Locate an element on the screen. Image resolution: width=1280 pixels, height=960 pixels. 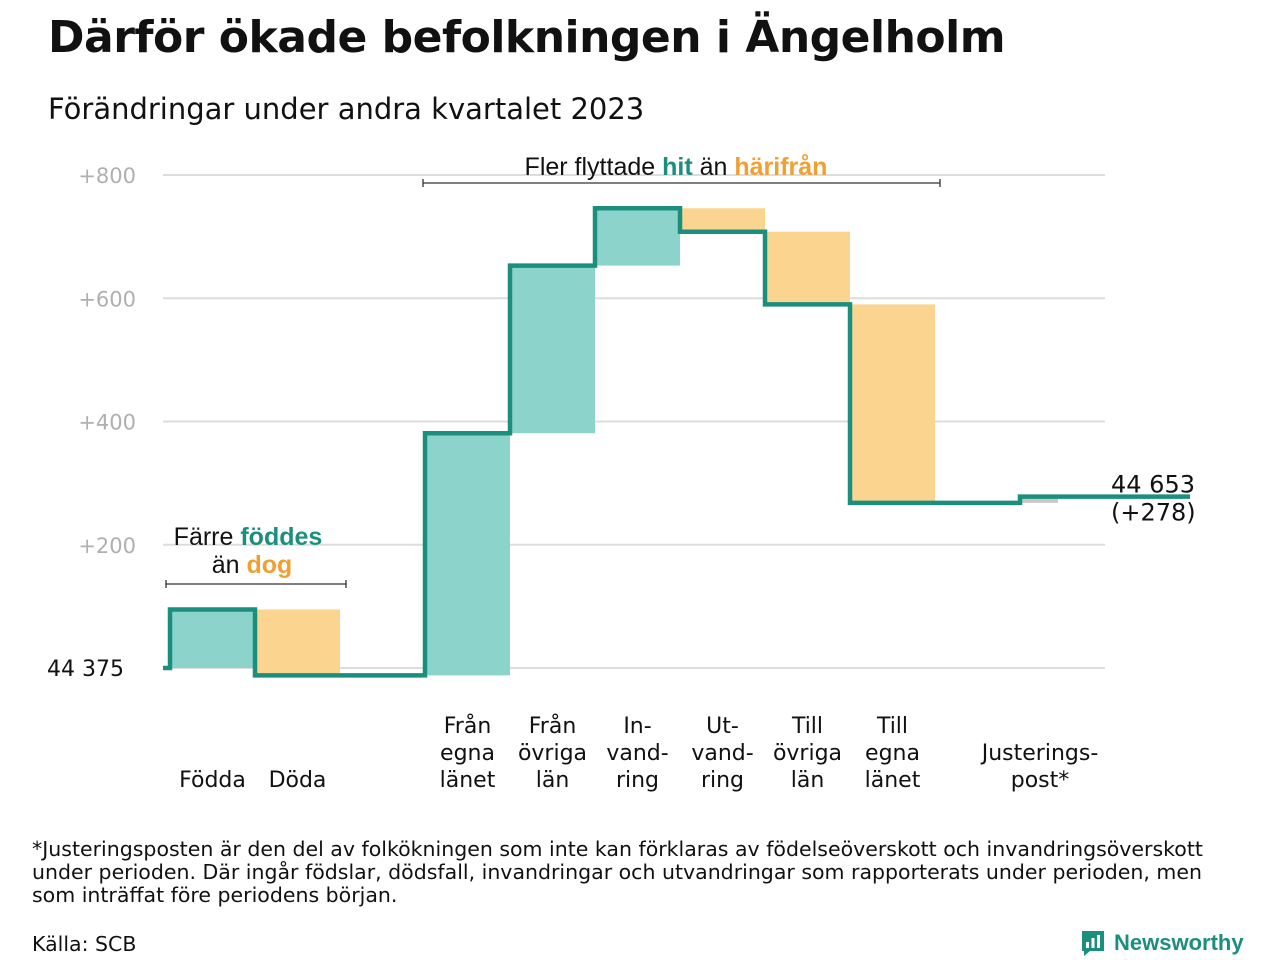
category-label-fran-egna-lanet: Från is located at coordinates (468, 726).